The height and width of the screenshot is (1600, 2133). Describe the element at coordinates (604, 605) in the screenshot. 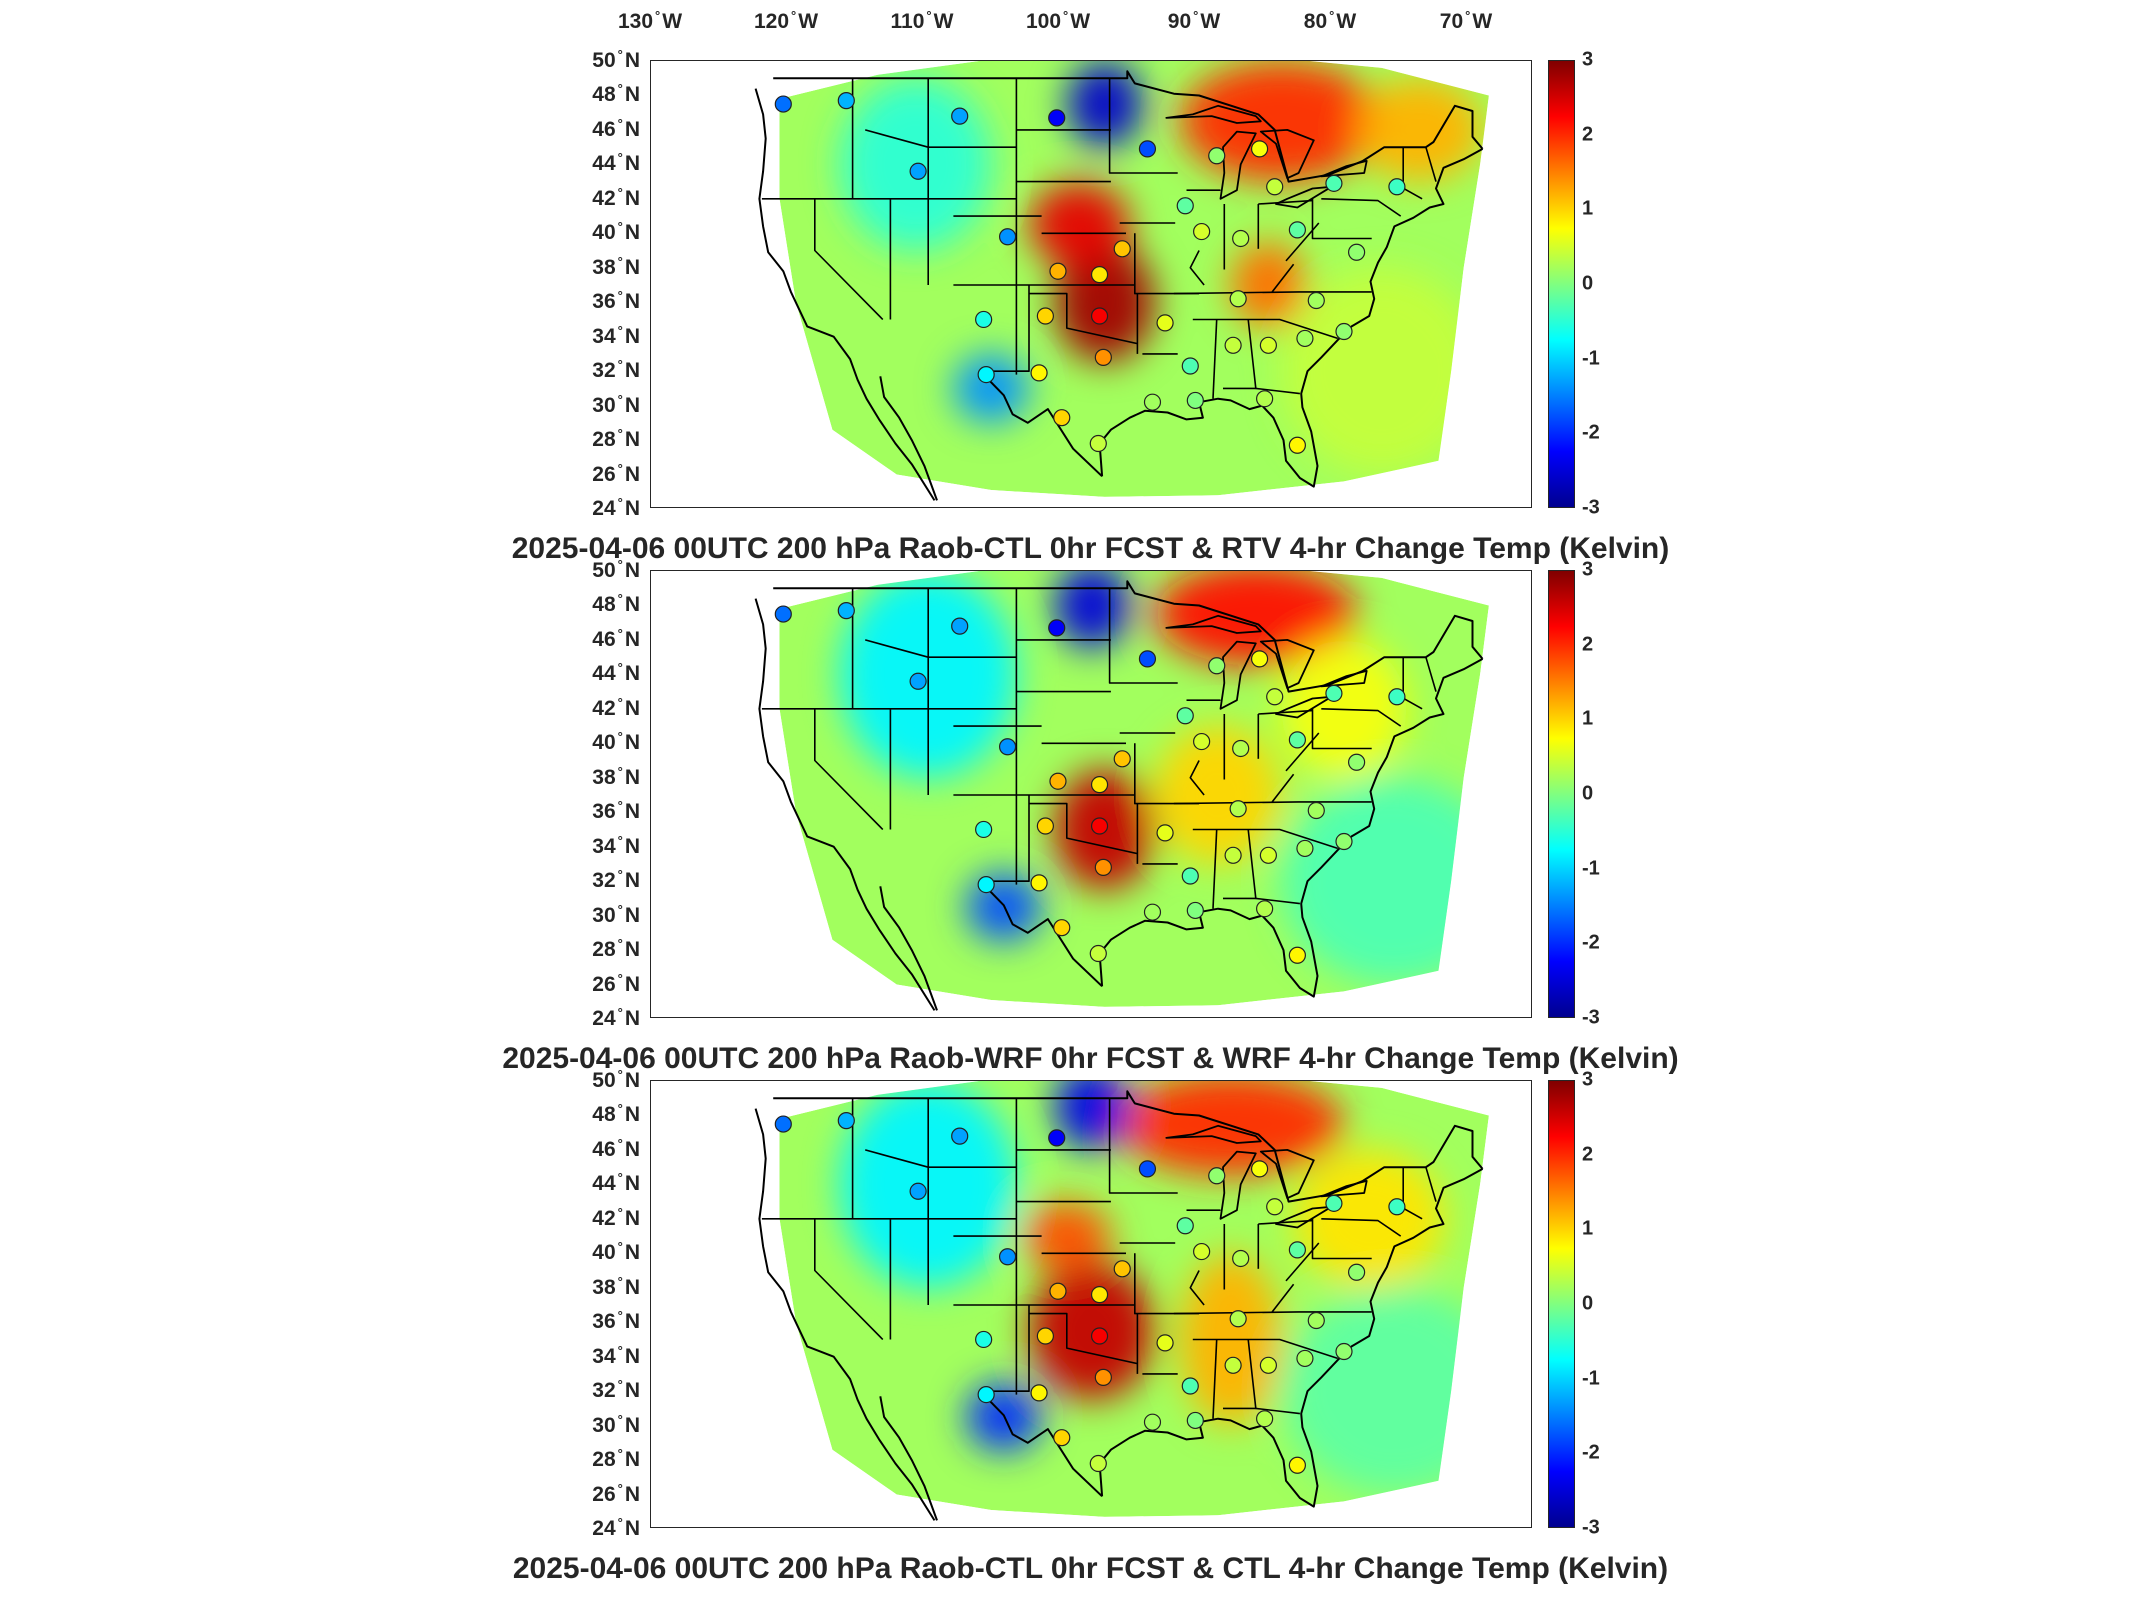

I see `latitude-value: 48` at that location.